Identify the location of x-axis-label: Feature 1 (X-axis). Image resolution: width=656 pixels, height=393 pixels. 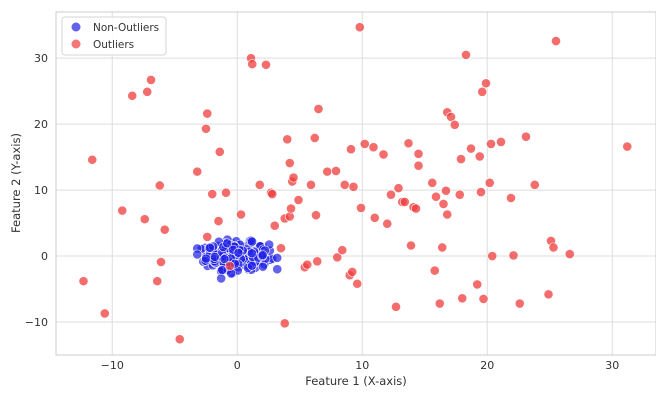
(356, 381).